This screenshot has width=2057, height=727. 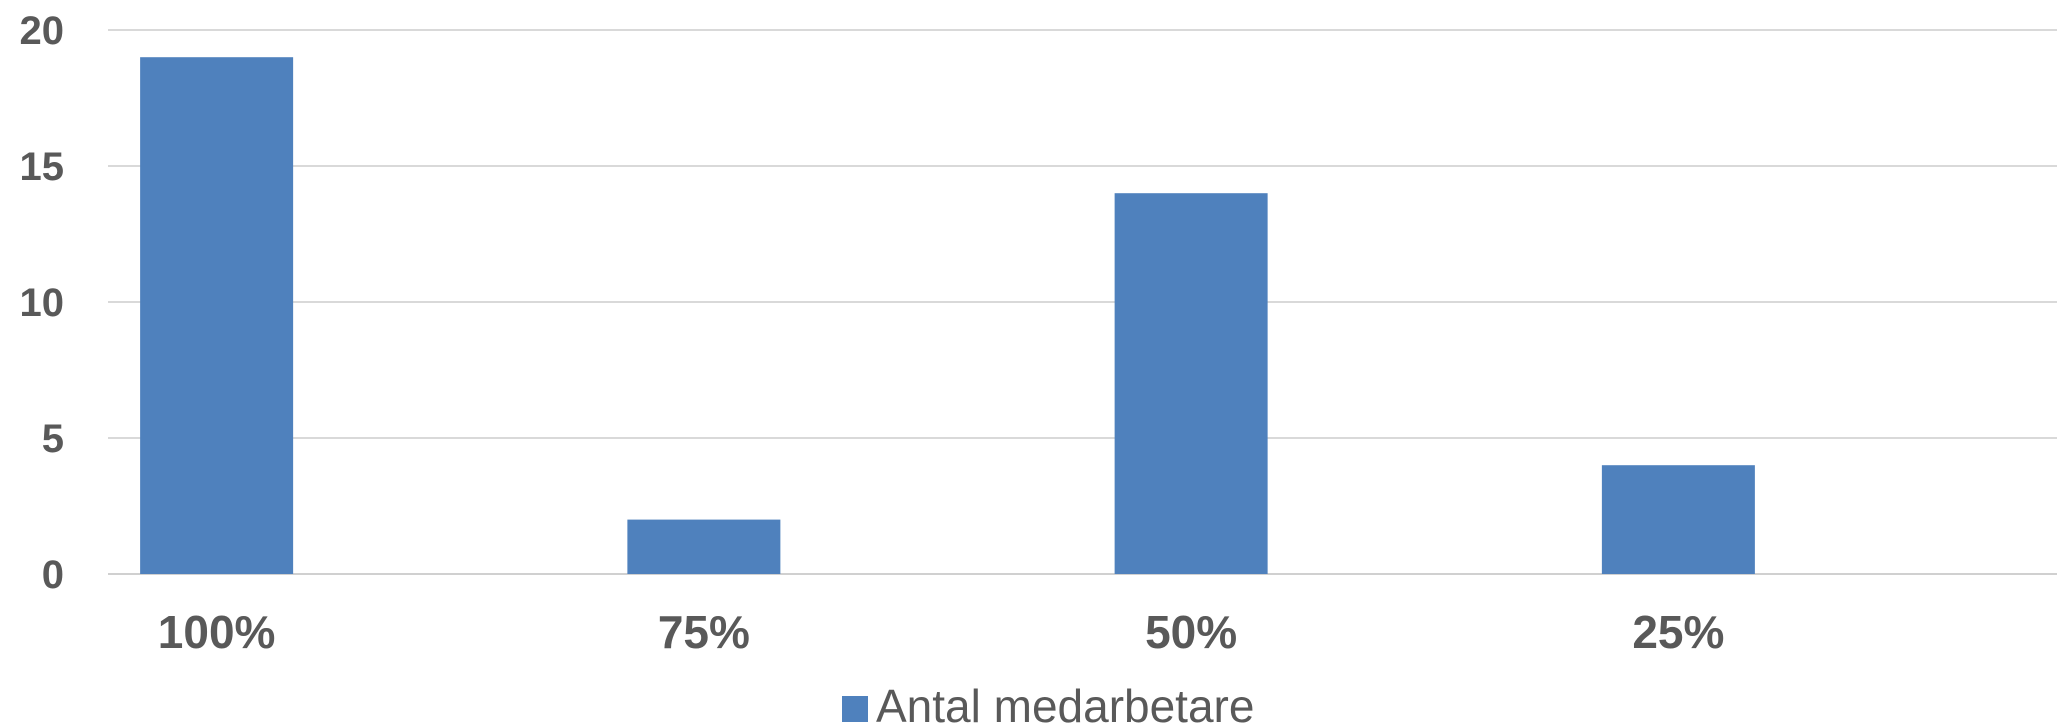 What do you see at coordinates (855, 709) in the screenshot?
I see `legend-swatch` at bounding box center [855, 709].